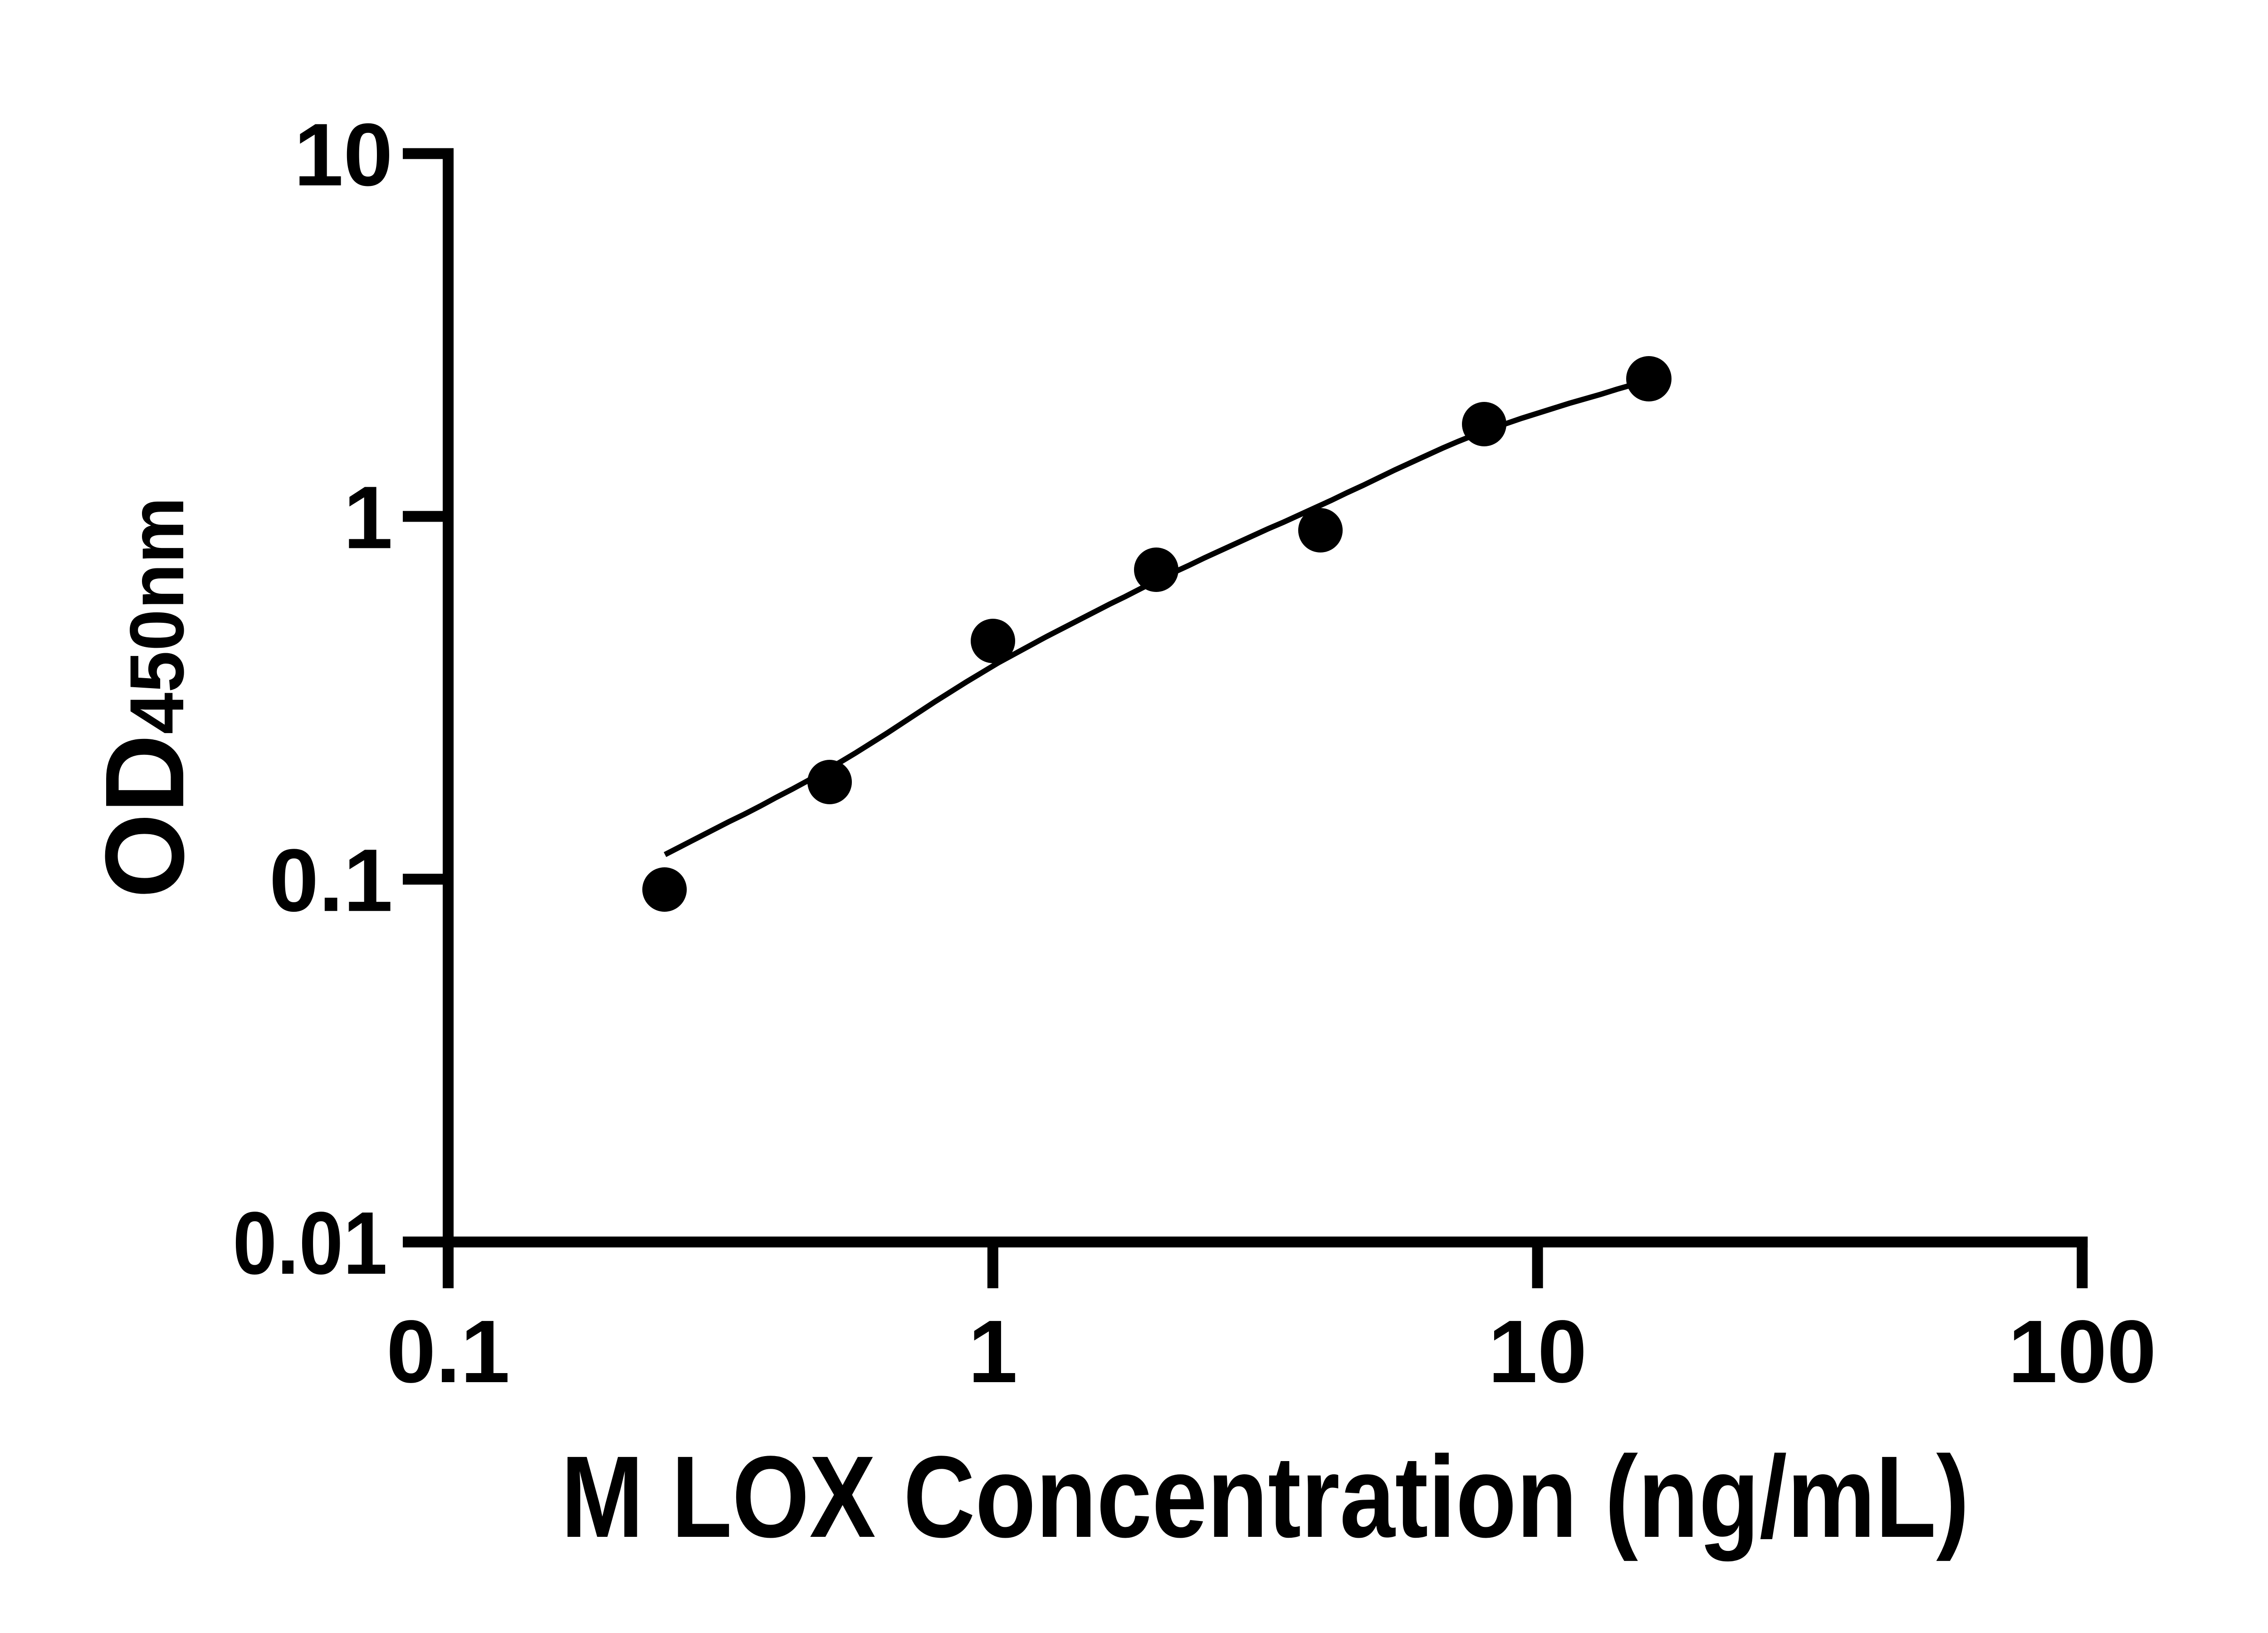 This screenshot has height=1633, width=2268. What do you see at coordinates (144, 698) in the screenshot?
I see `svg-text: OD450nm` at bounding box center [144, 698].